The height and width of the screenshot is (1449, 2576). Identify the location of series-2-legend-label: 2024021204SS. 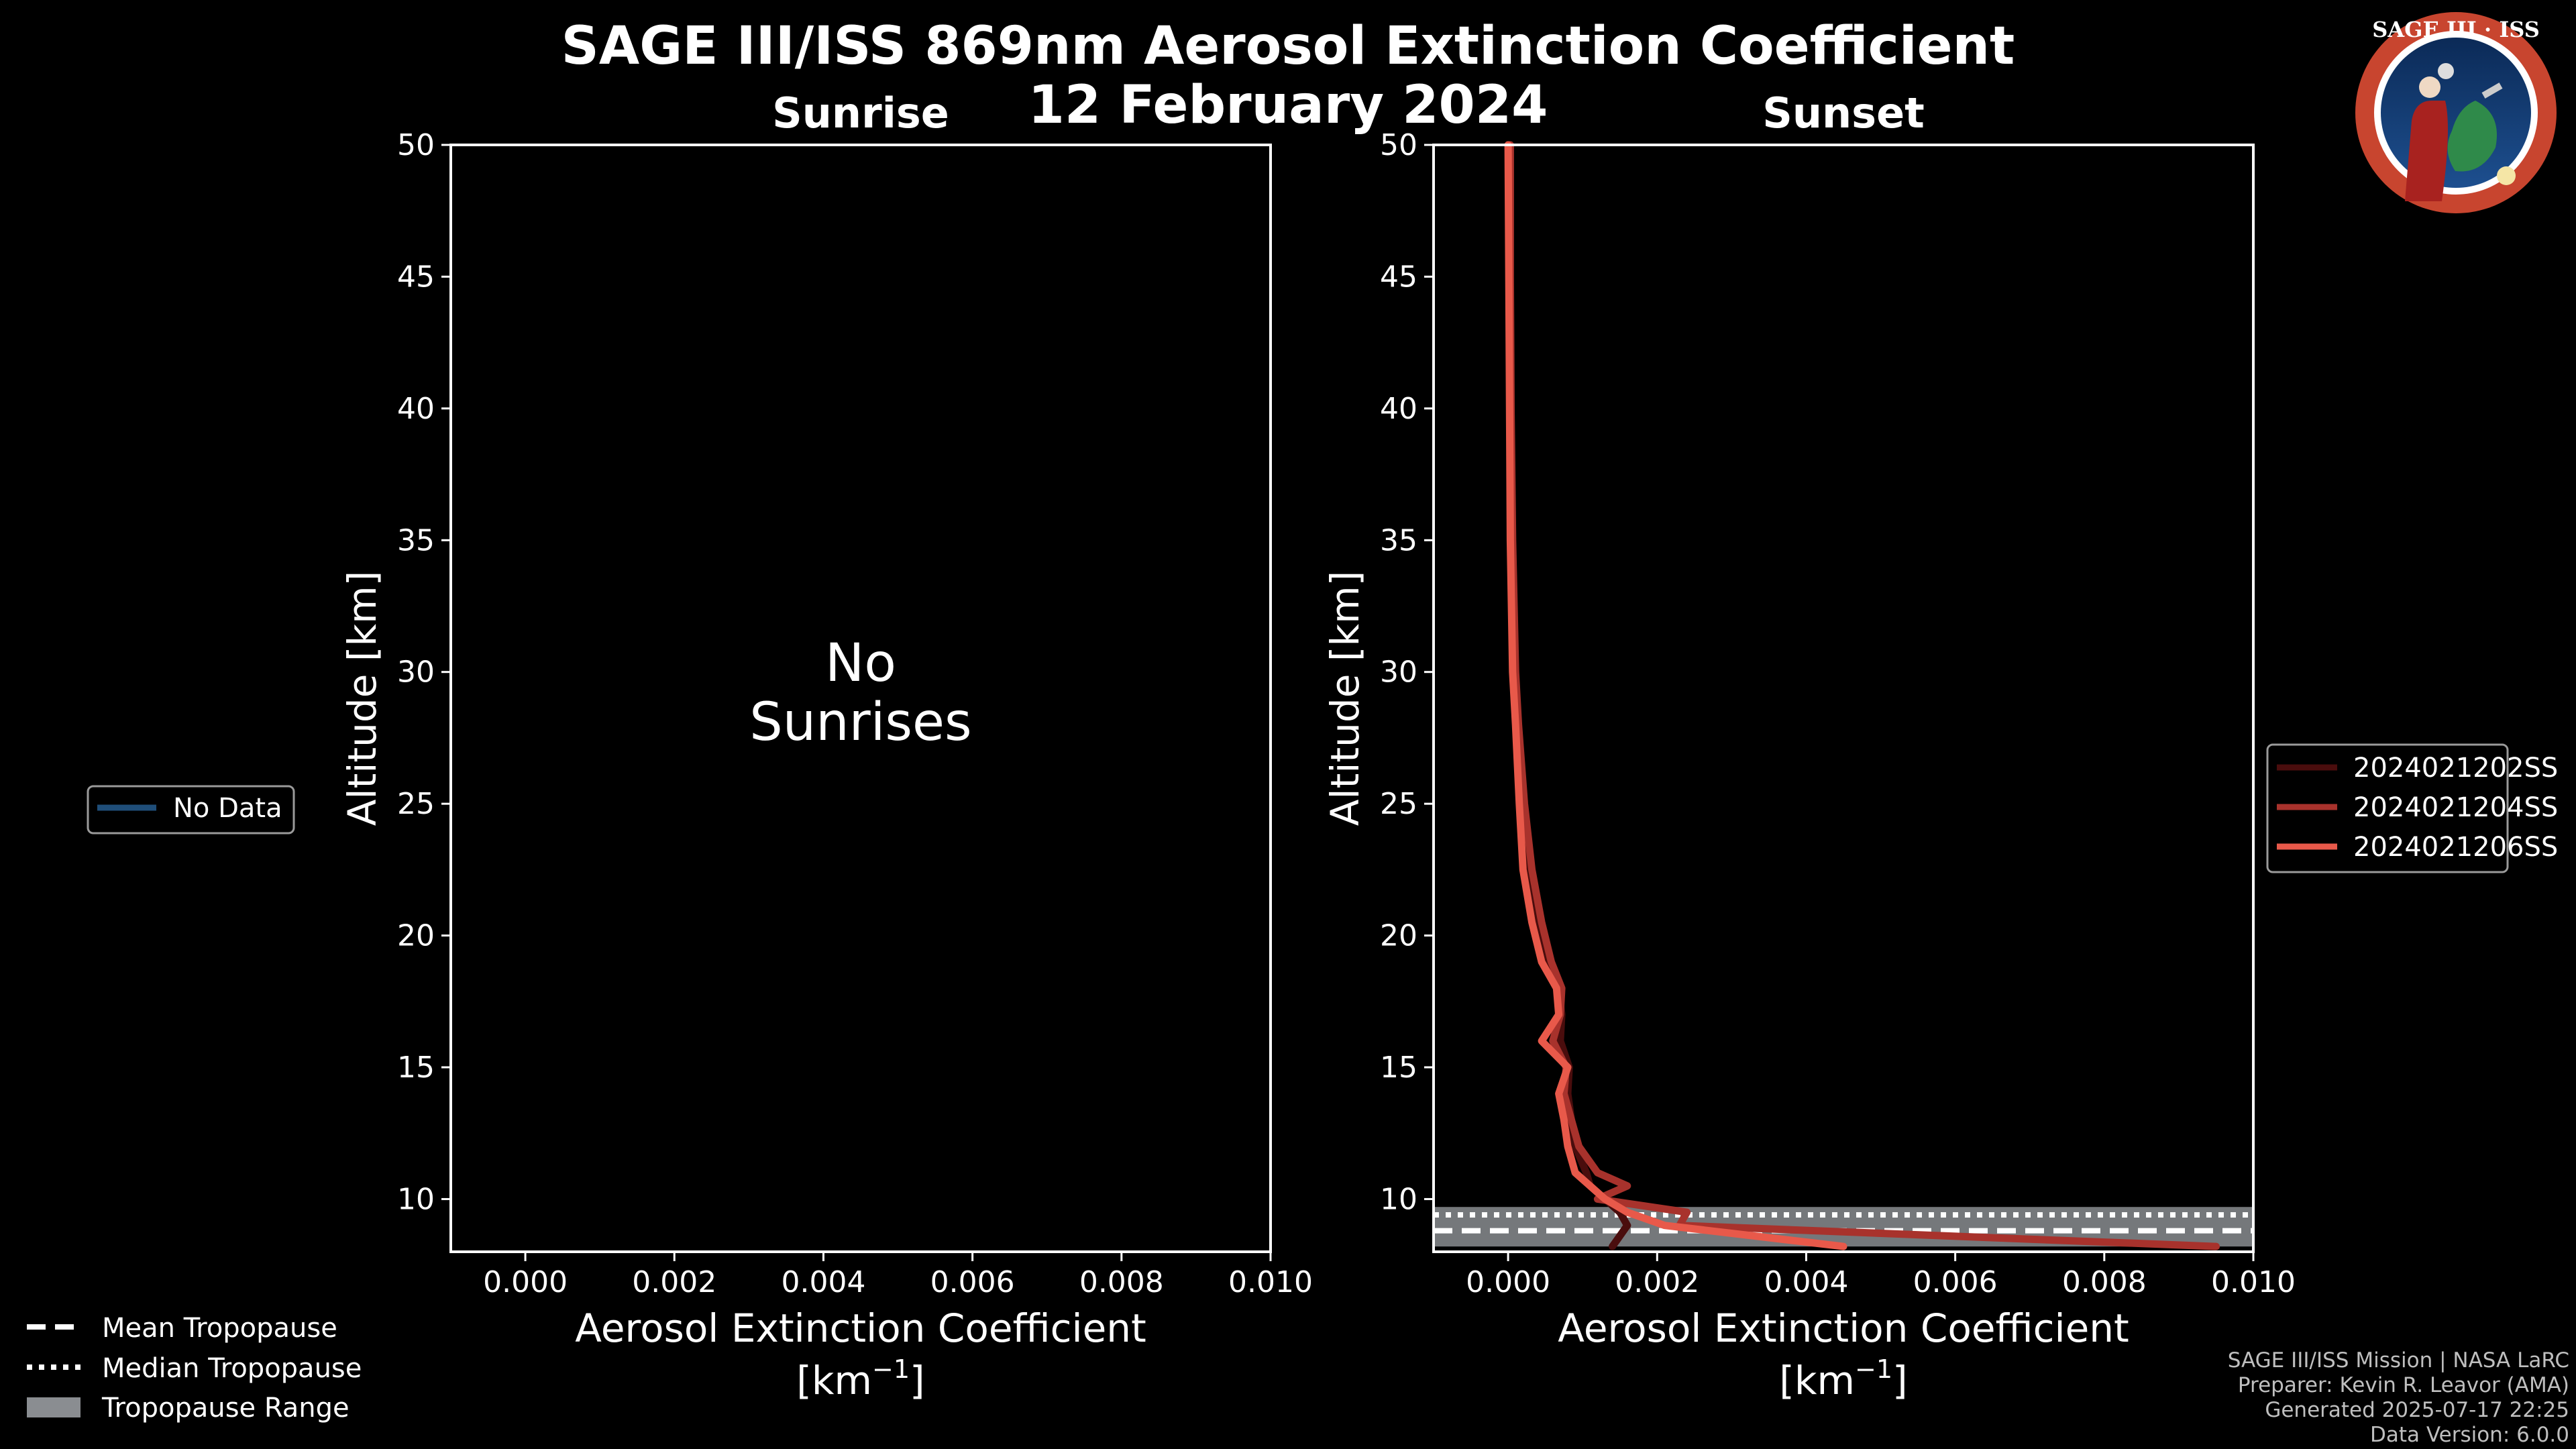
(2455, 807).